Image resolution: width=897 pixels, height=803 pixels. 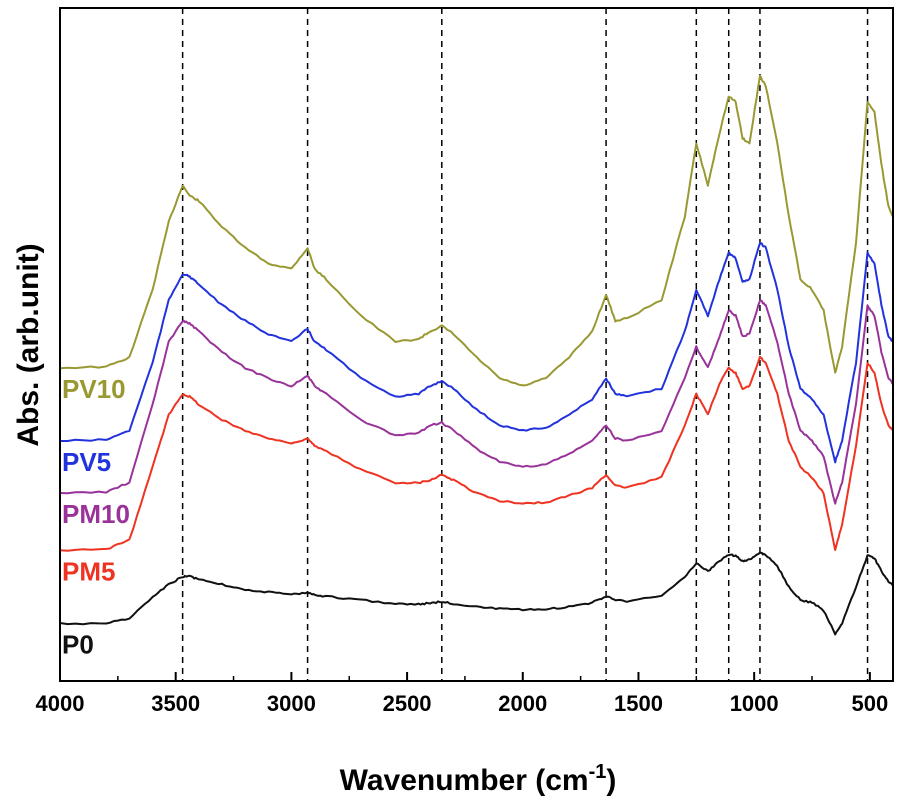 I want to click on x-tick-label: 1500, so click(x=638, y=703).